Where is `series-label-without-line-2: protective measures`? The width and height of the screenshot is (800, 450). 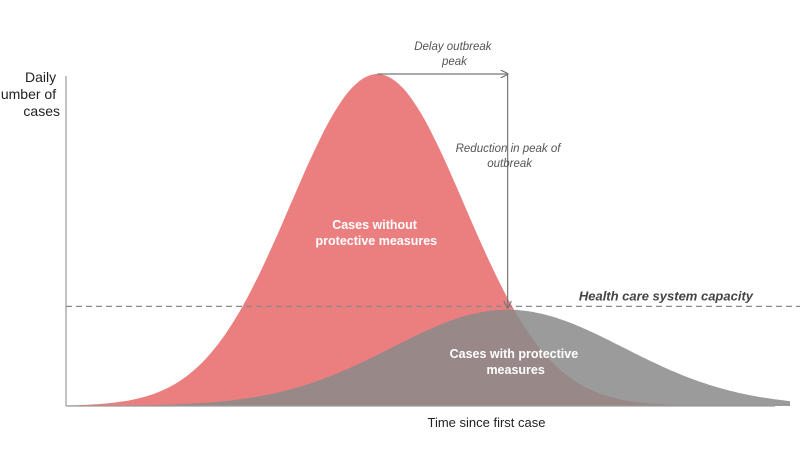
series-label-without-line-2: protective measures is located at coordinates (377, 241).